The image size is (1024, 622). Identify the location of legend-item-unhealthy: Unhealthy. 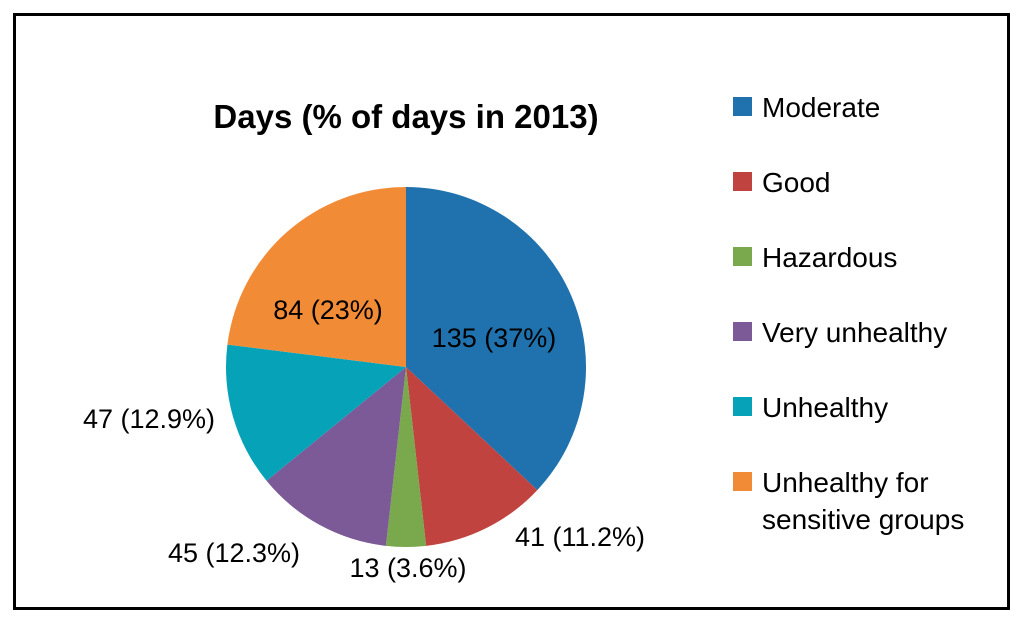
(866, 407).